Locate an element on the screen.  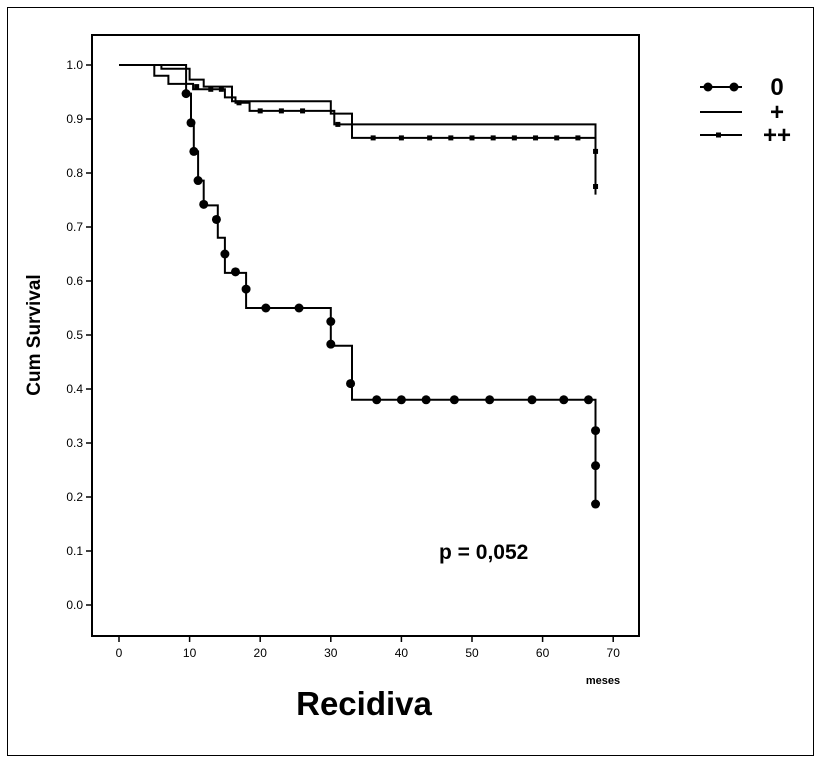
y-axis-label: Cum Survival is located at coordinates (34, 334).